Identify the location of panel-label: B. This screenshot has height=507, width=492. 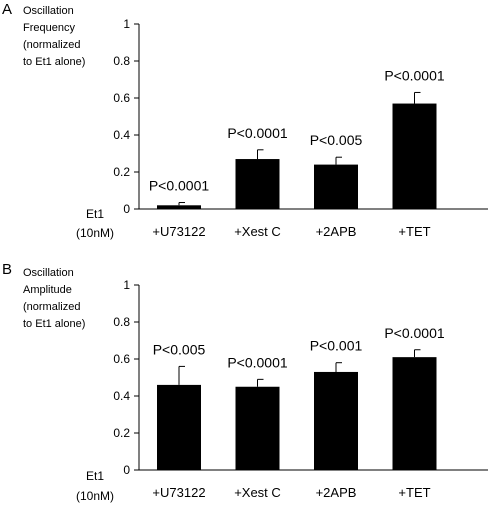
(7, 269).